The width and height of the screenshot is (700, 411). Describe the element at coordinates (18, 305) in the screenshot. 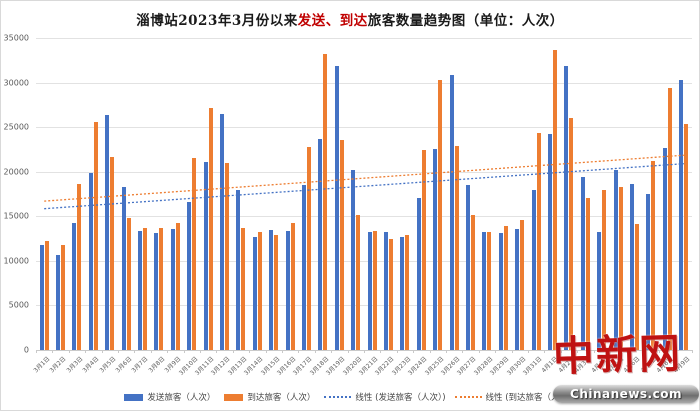

I see `y-tick-label: 5000` at that location.